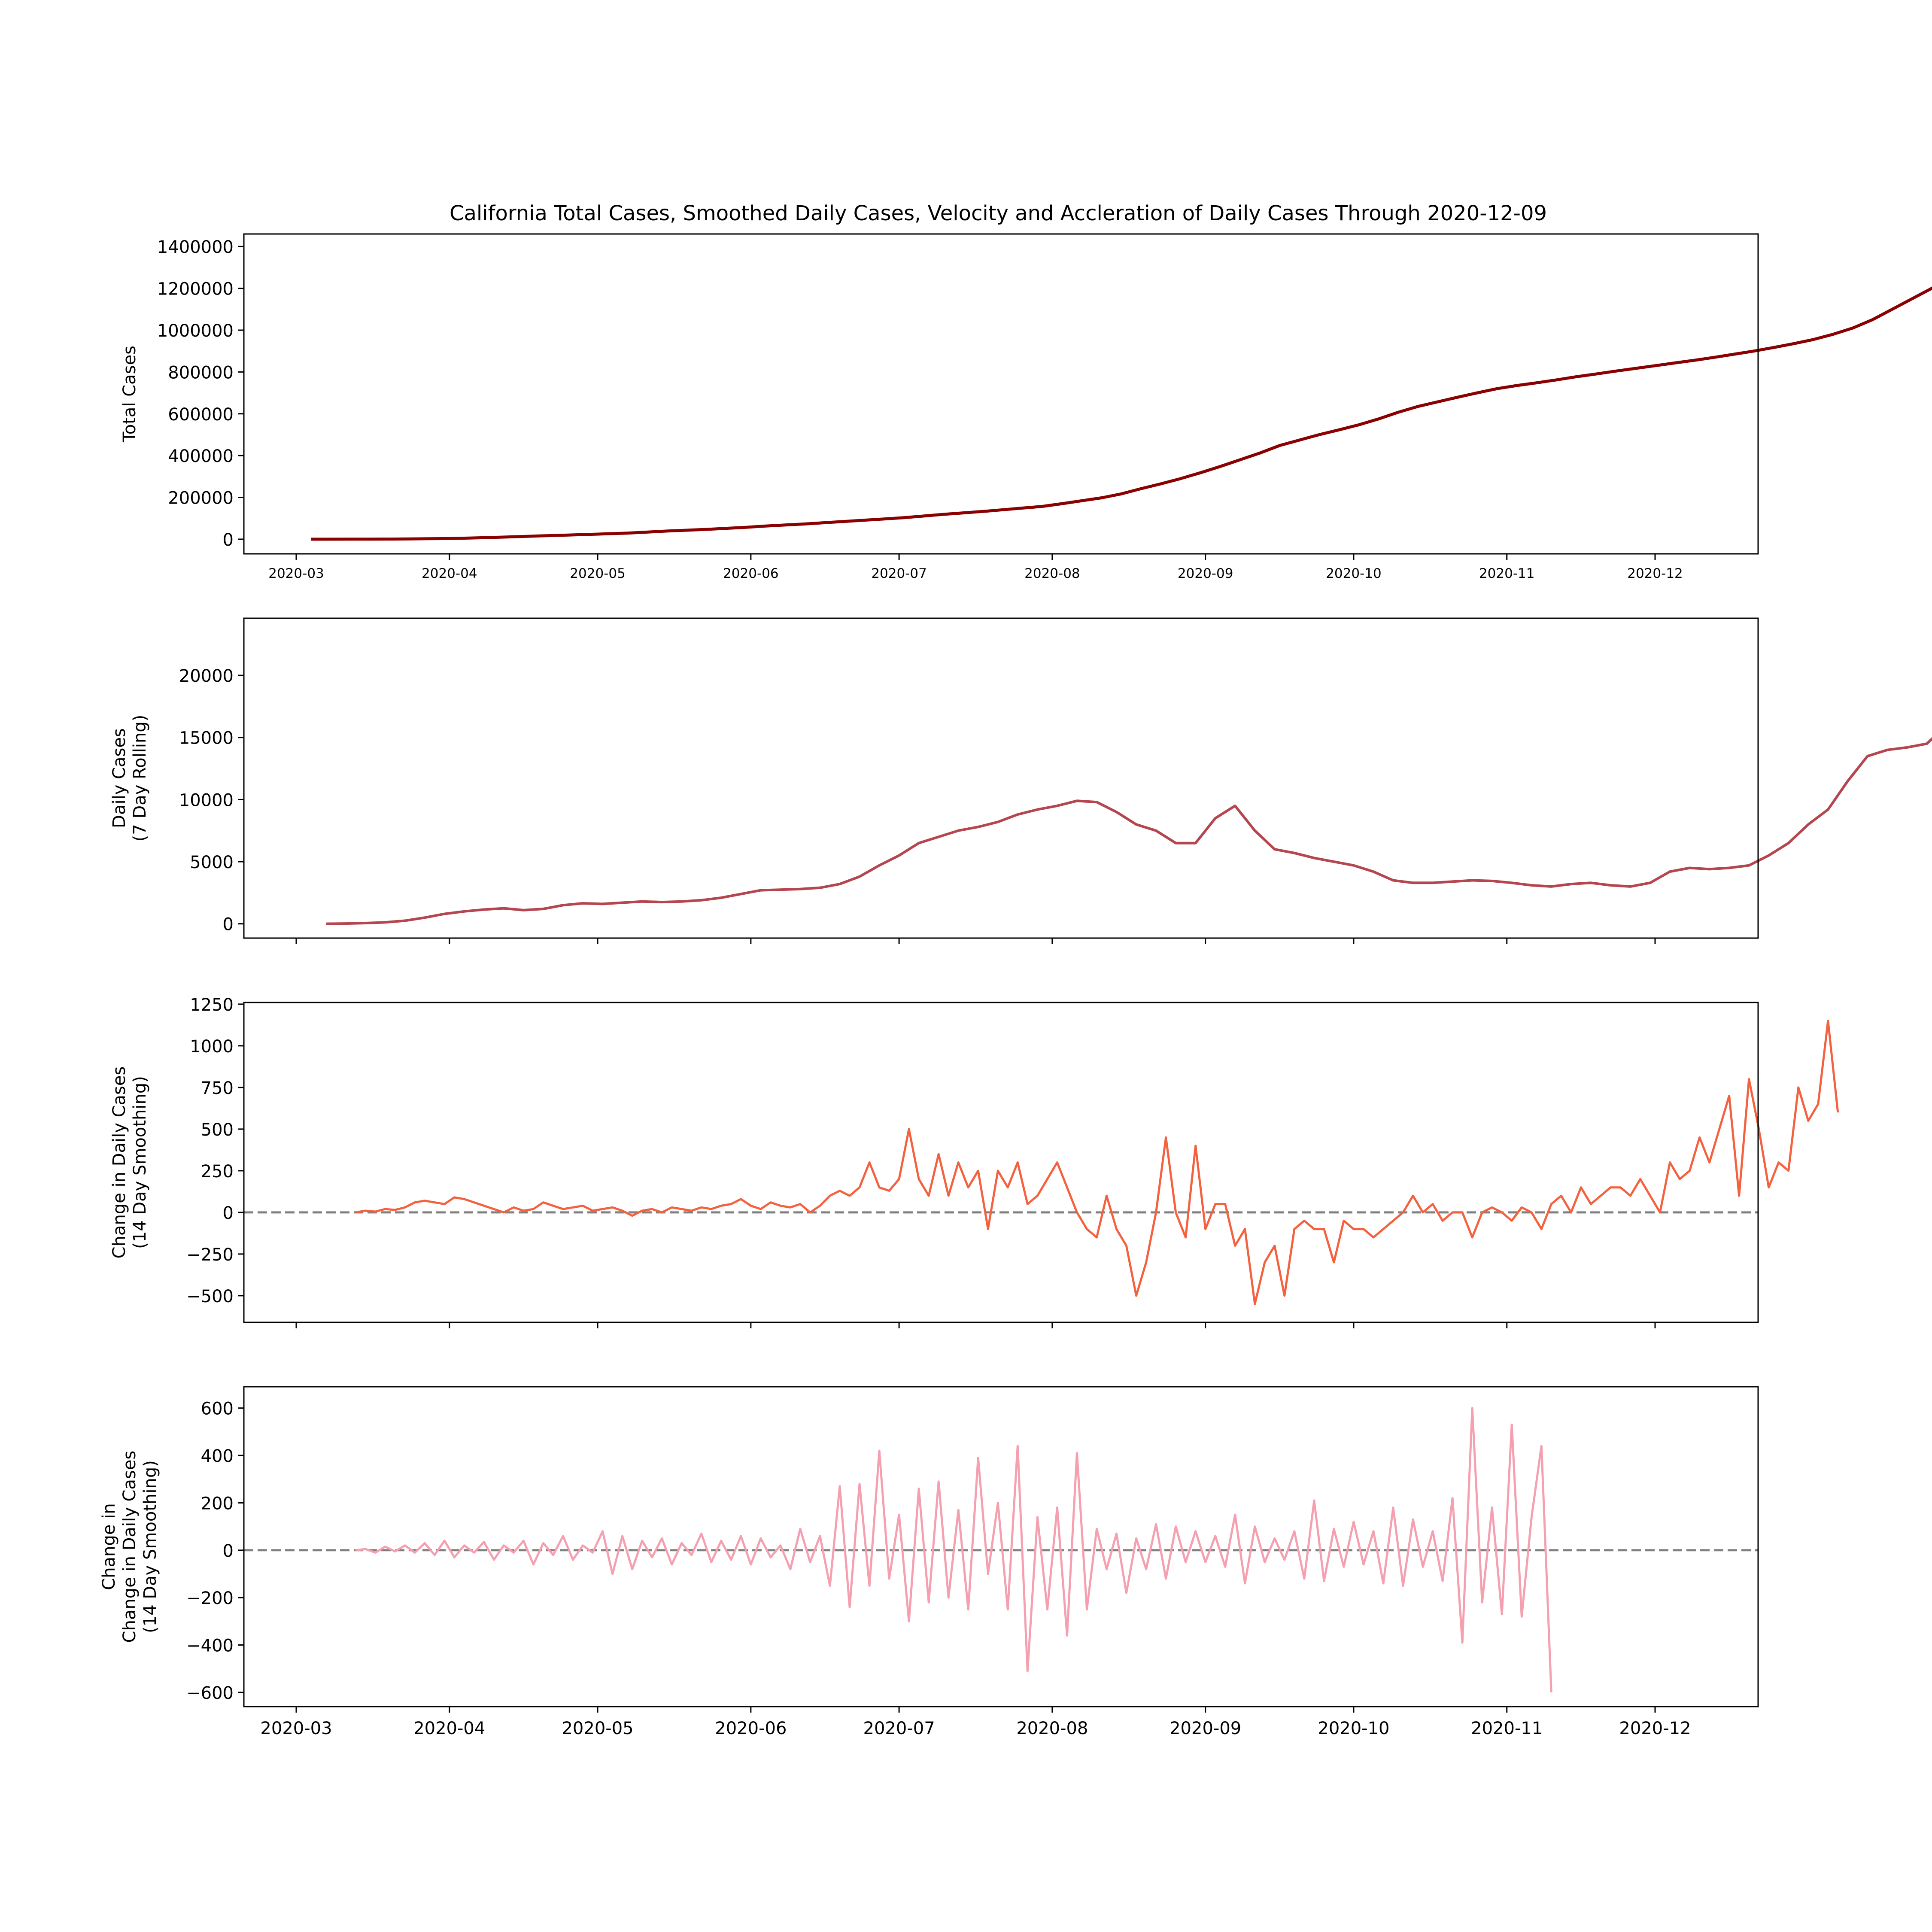 This screenshot has width=1932, height=1932. What do you see at coordinates (1353, 1729) in the screenshot?
I see `acceleration-xtick-label: 2020-10` at bounding box center [1353, 1729].